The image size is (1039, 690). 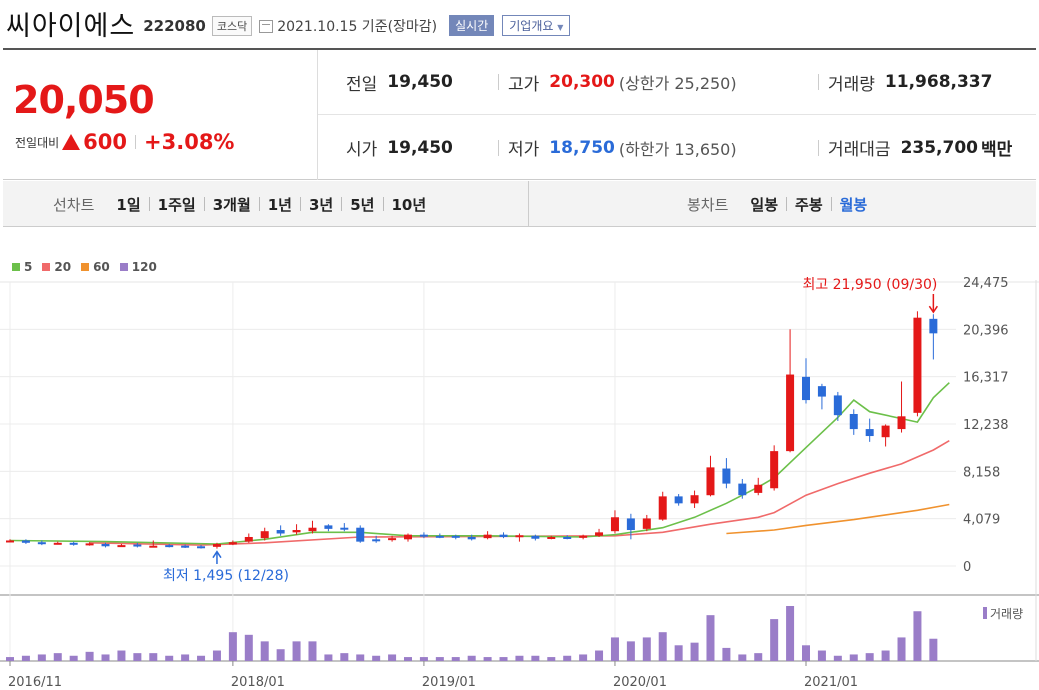 I want to click on tab-candle-2: 월봉, so click(x=853, y=204).